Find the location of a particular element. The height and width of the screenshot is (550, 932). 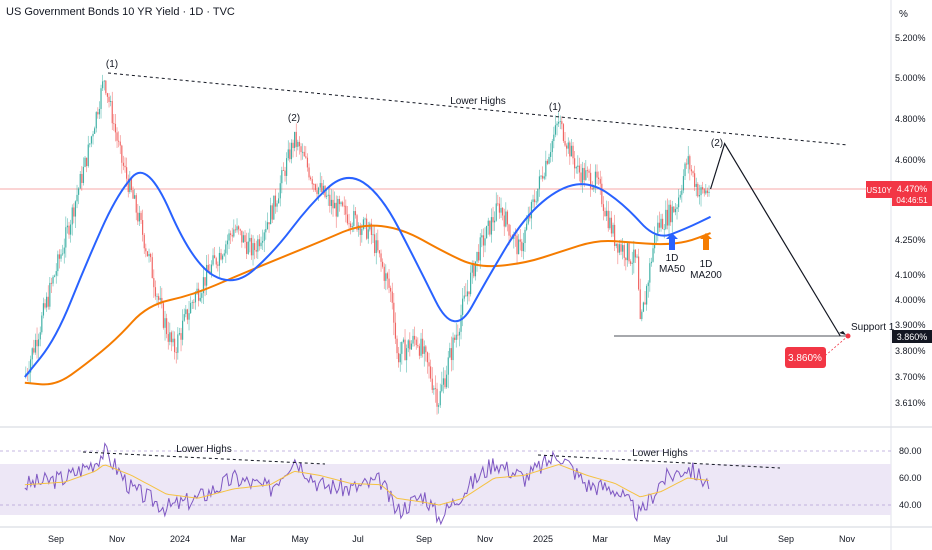

time-tick-label: Jul is located at coordinates (722, 539).